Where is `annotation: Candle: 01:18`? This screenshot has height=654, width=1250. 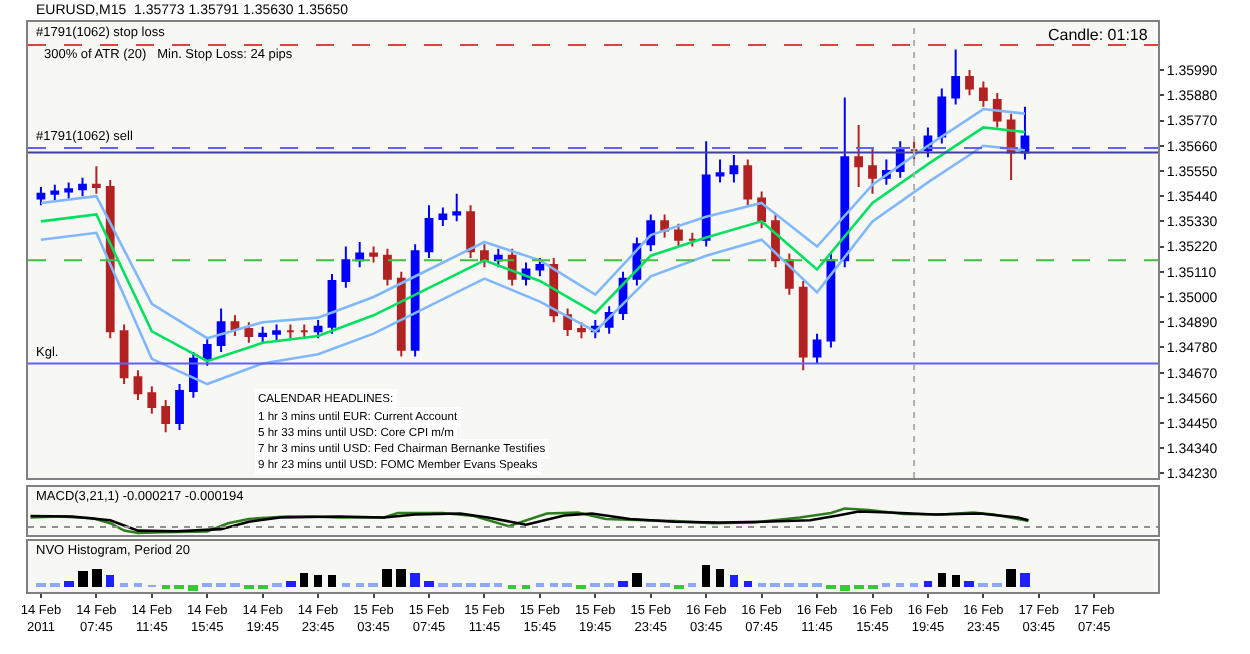
annotation: Candle: 01:18 is located at coordinates (1098, 35).